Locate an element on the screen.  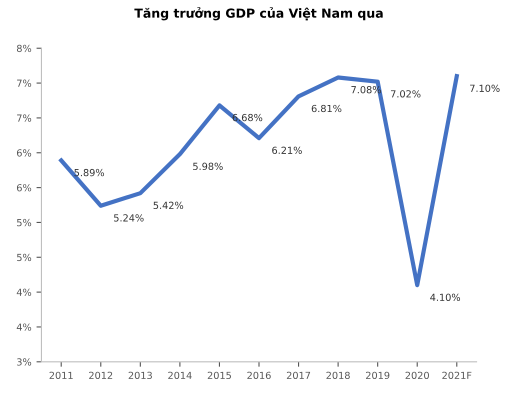
x-tick-label: 2015 is located at coordinates (219, 376).